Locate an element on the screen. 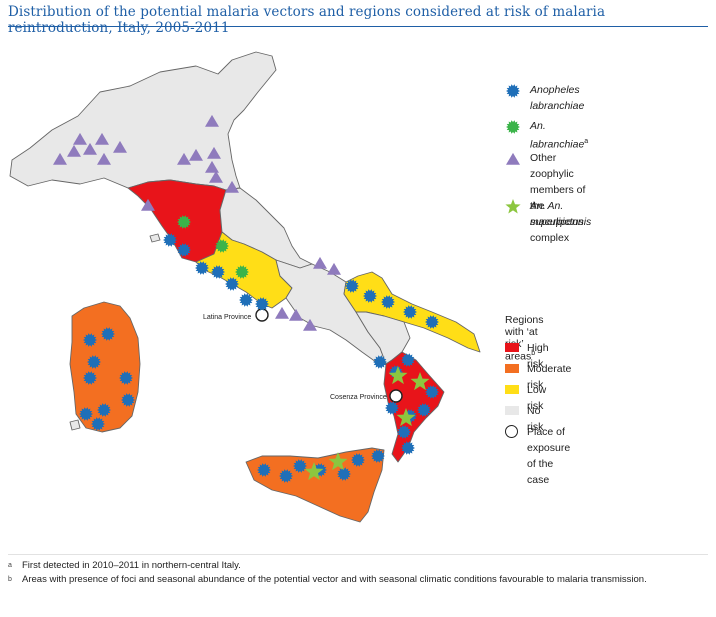 The width and height of the screenshot is (716, 617). risk-label-exposure: Place of exposure of the case is located at coordinates (549, 456).